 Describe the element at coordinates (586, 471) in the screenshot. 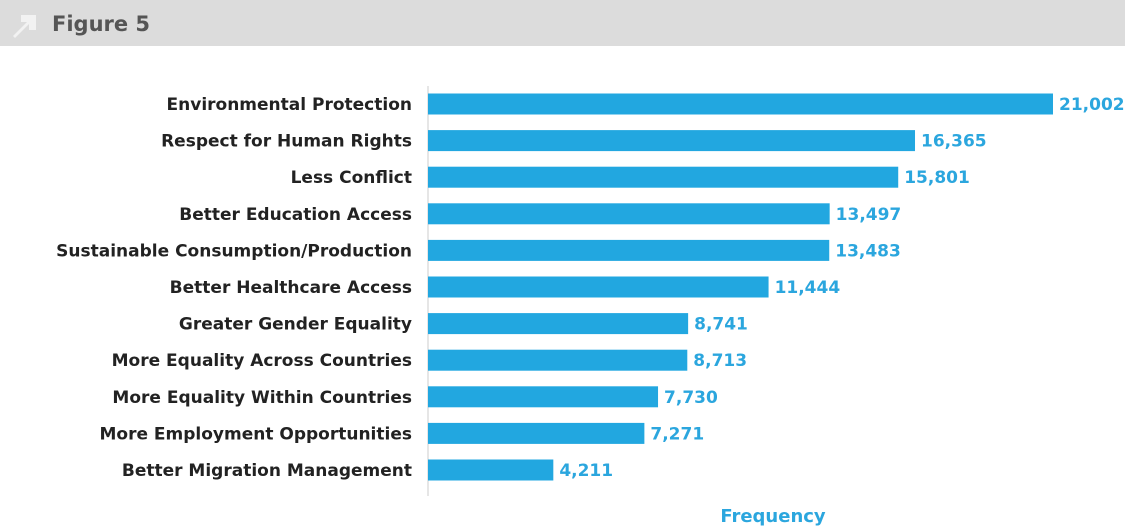

I see `value-label: 4,211` at that location.